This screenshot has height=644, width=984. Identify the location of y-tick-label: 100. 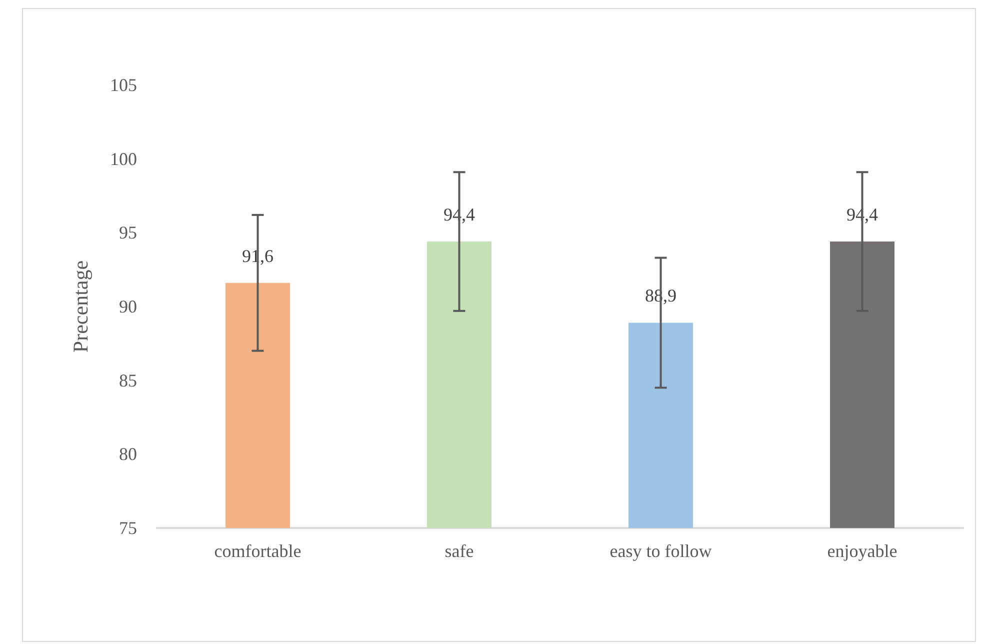
(123, 158).